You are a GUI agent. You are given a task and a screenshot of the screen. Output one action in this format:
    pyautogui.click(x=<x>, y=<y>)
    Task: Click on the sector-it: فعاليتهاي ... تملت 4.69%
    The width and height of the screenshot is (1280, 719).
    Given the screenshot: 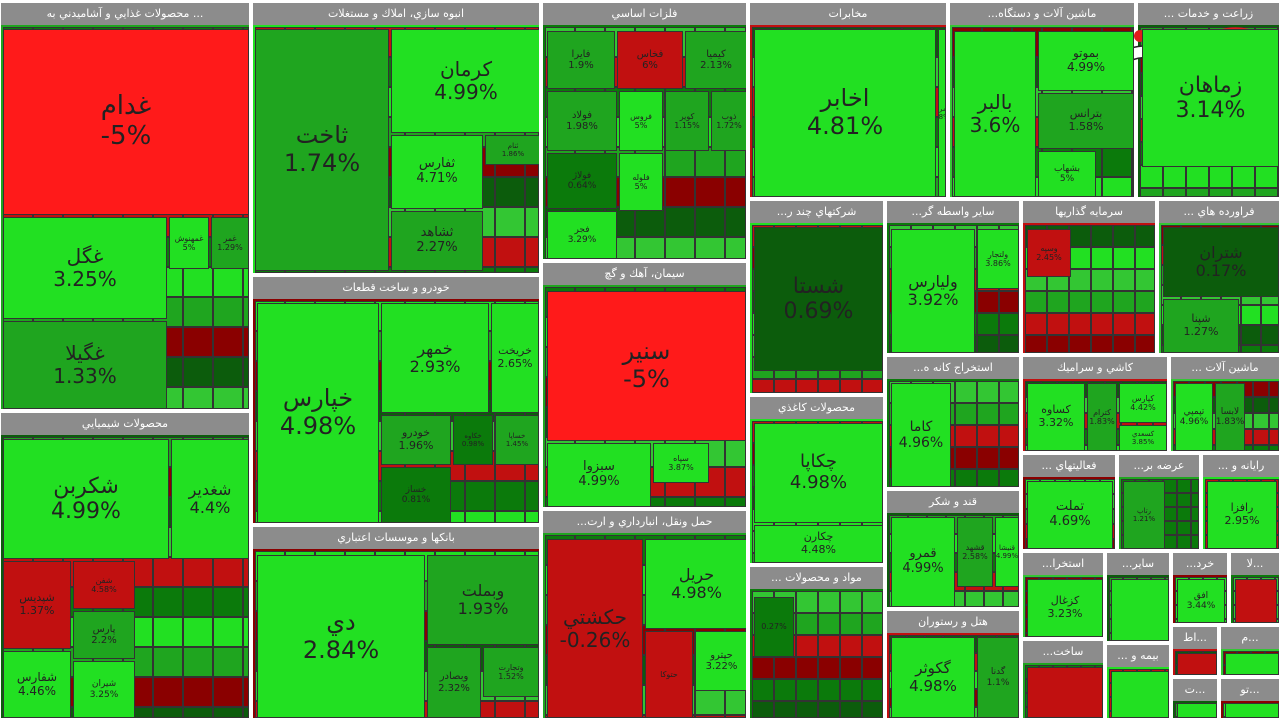 What is the action you would take?
    pyautogui.click(x=1069, y=502)
    